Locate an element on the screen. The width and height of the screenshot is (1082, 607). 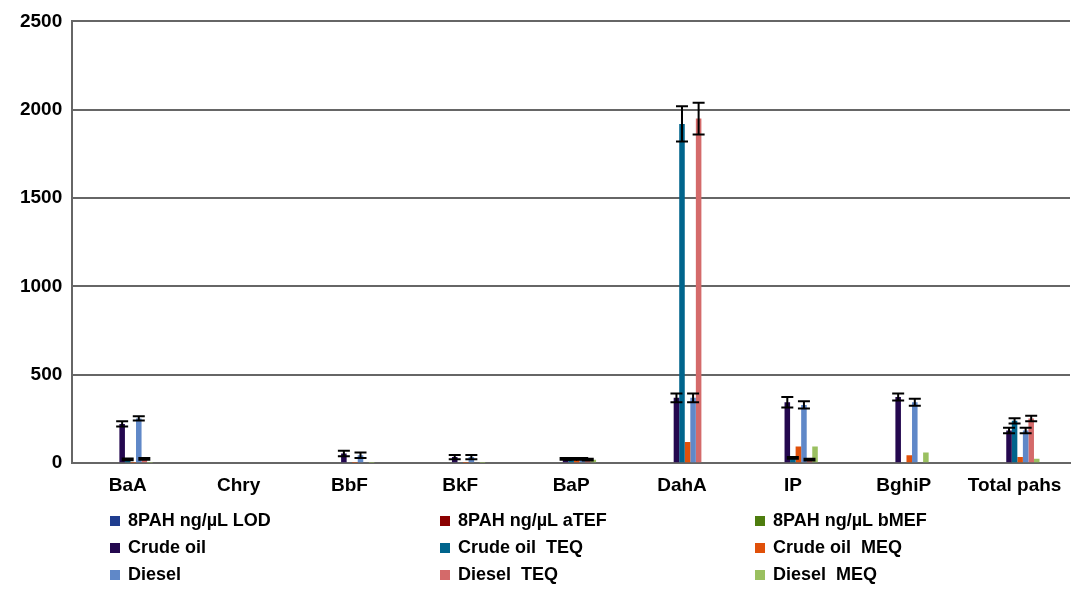
legend-label: 8PAH ng/µL LOD is located at coordinates (199, 520).